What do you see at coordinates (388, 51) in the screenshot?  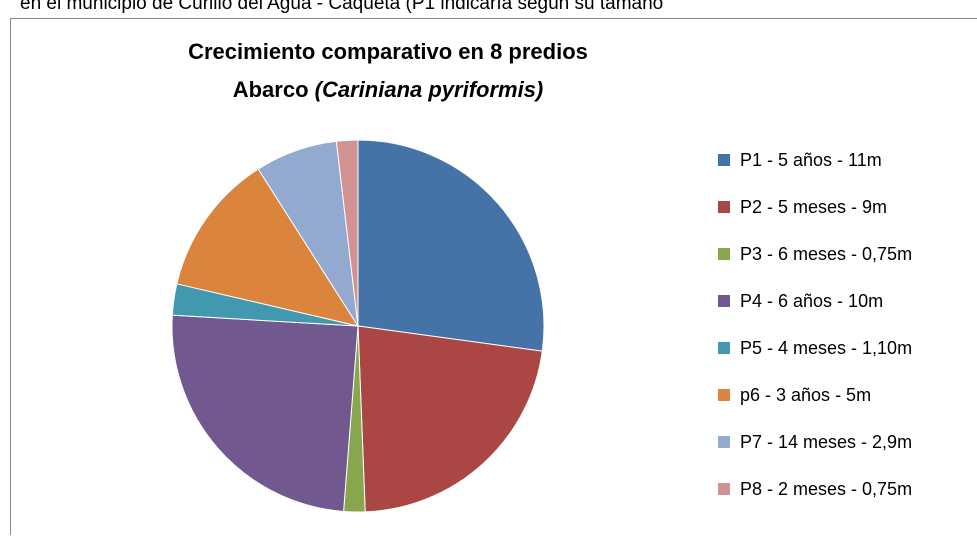 I see `chart-title: Crecimiento comparativo en 8 predios` at bounding box center [388, 51].